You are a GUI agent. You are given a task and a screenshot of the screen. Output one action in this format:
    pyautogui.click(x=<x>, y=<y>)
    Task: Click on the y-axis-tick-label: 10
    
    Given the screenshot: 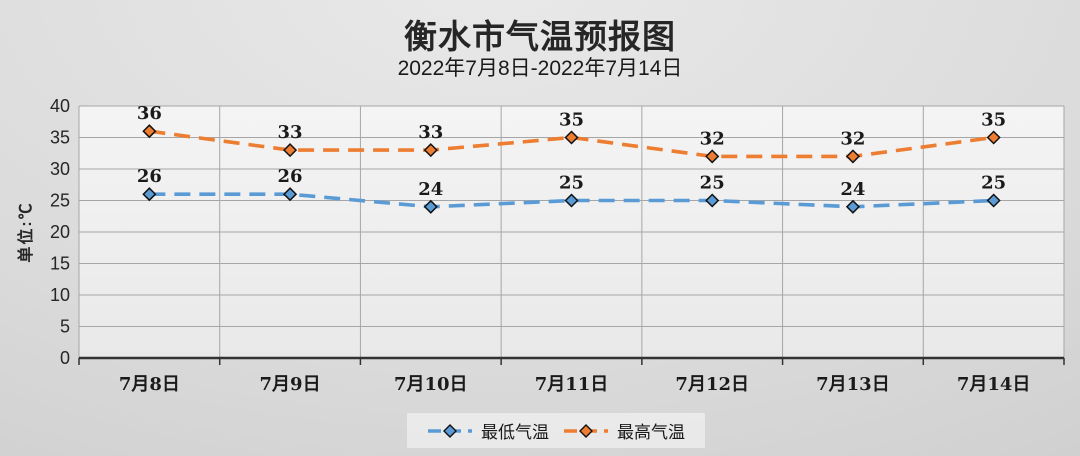 What is the action you would take?
    pyautogui.click(x=60, y=295)
    